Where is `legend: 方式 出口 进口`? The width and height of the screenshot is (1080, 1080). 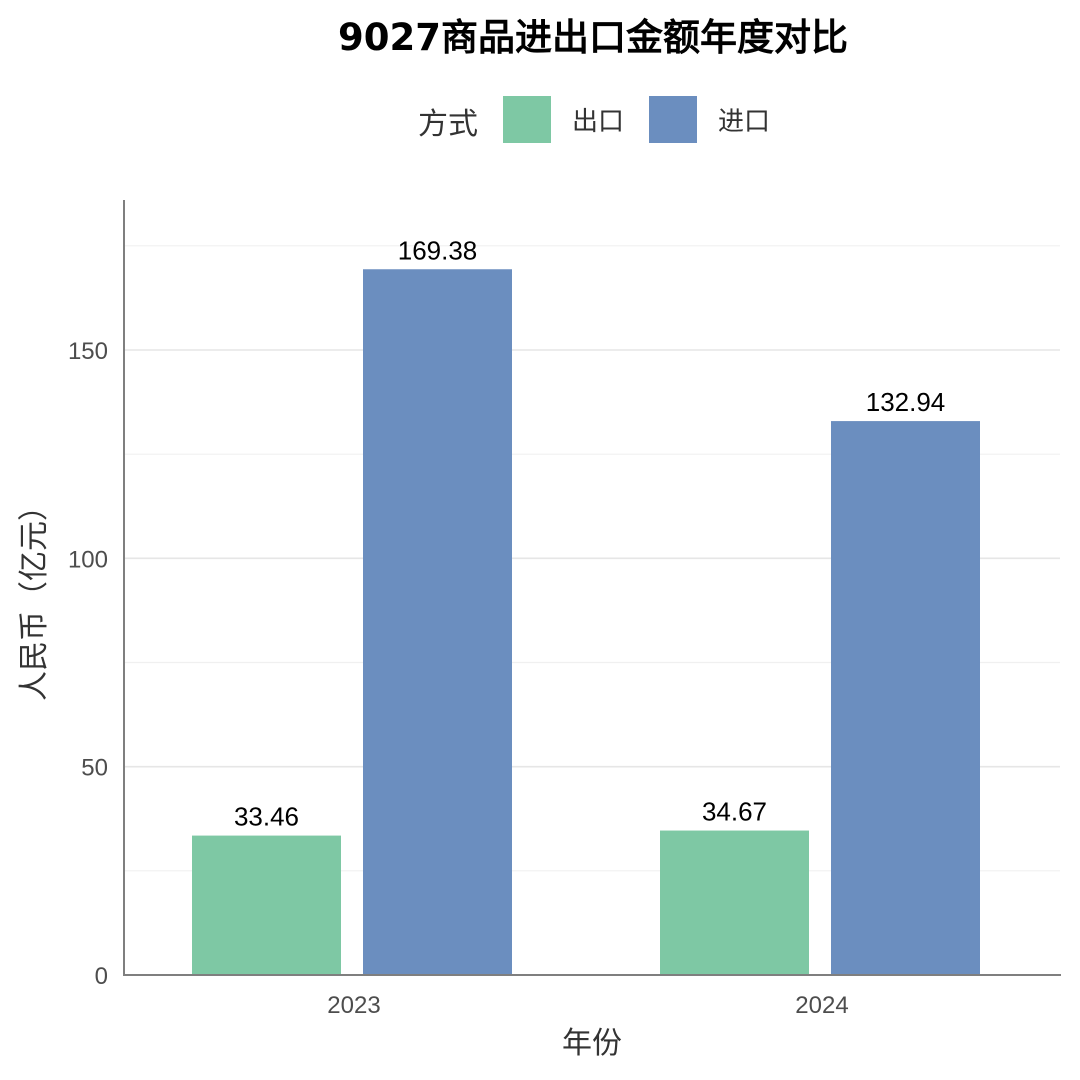 legend: 方式 出口 进口 is located at coordinates (594, 119).